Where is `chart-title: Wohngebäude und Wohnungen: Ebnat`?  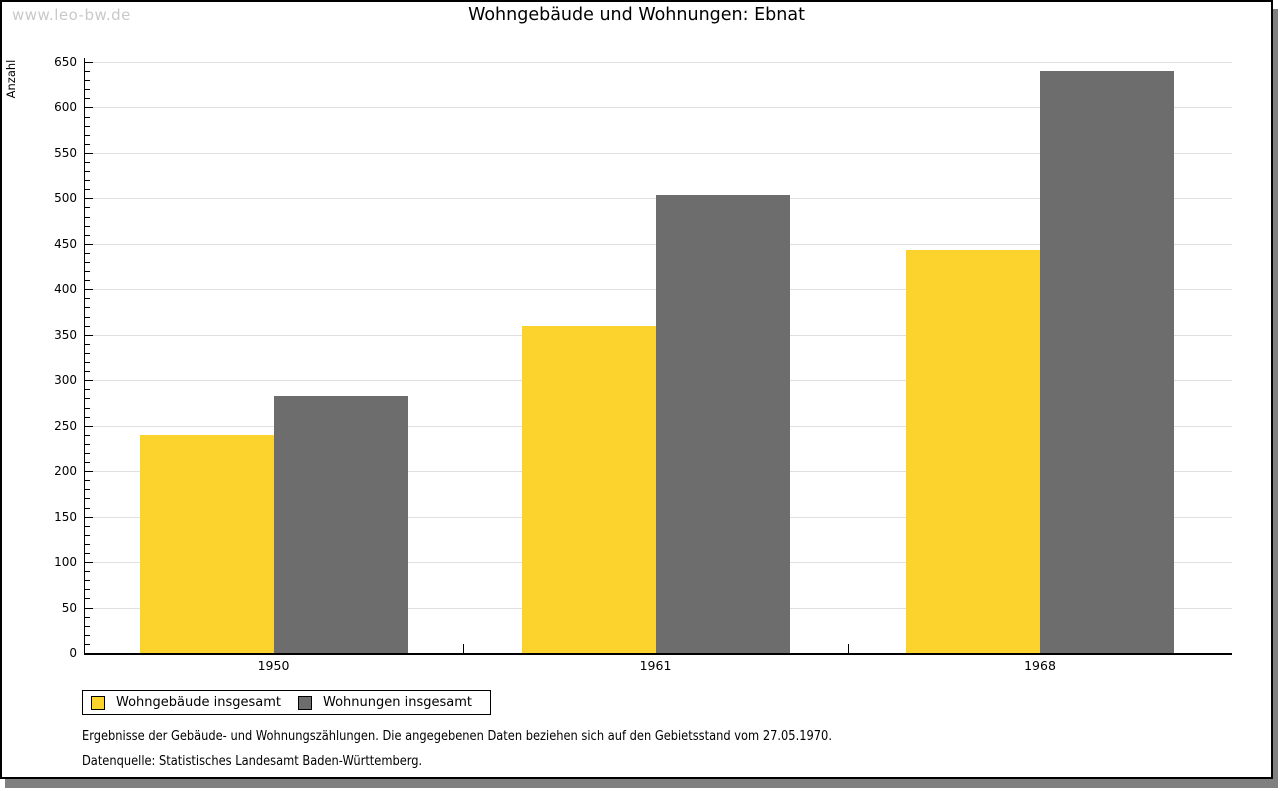 chart-title: Wohngebäude und Wohnungen: Ebnat is located at coordinates (636, 15).